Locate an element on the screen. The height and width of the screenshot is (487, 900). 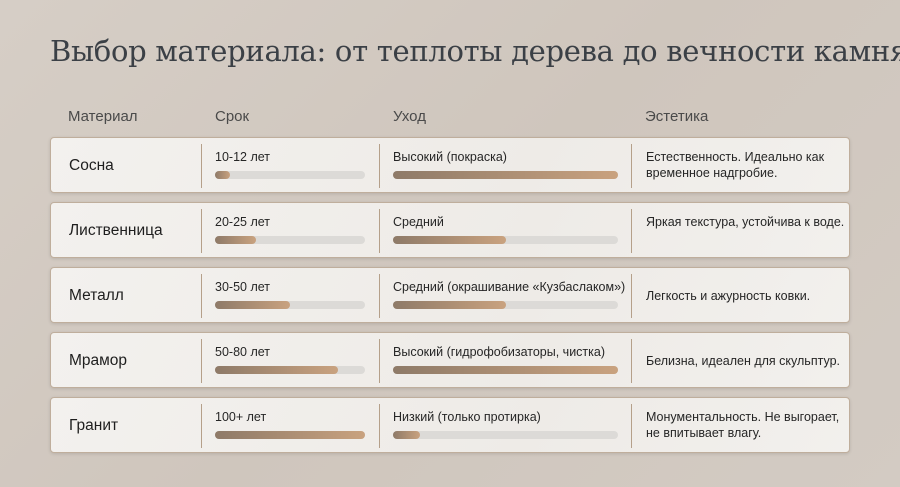
material-name: Гранит is located at coordinates (94, 425).